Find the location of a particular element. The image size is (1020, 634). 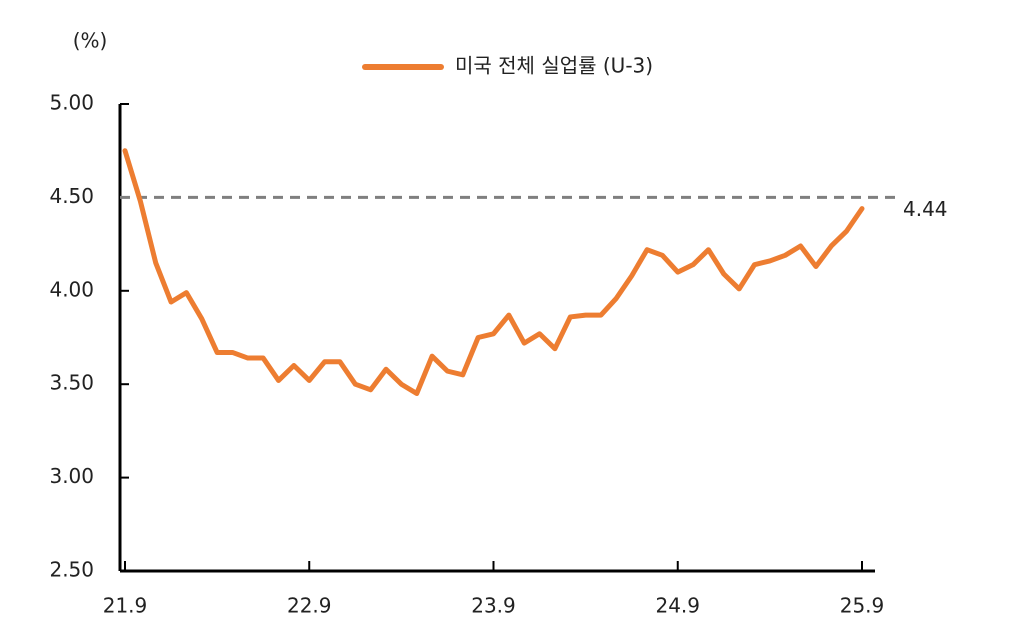

y-tick-label: 5.00 is located at coordinates (71, 103).